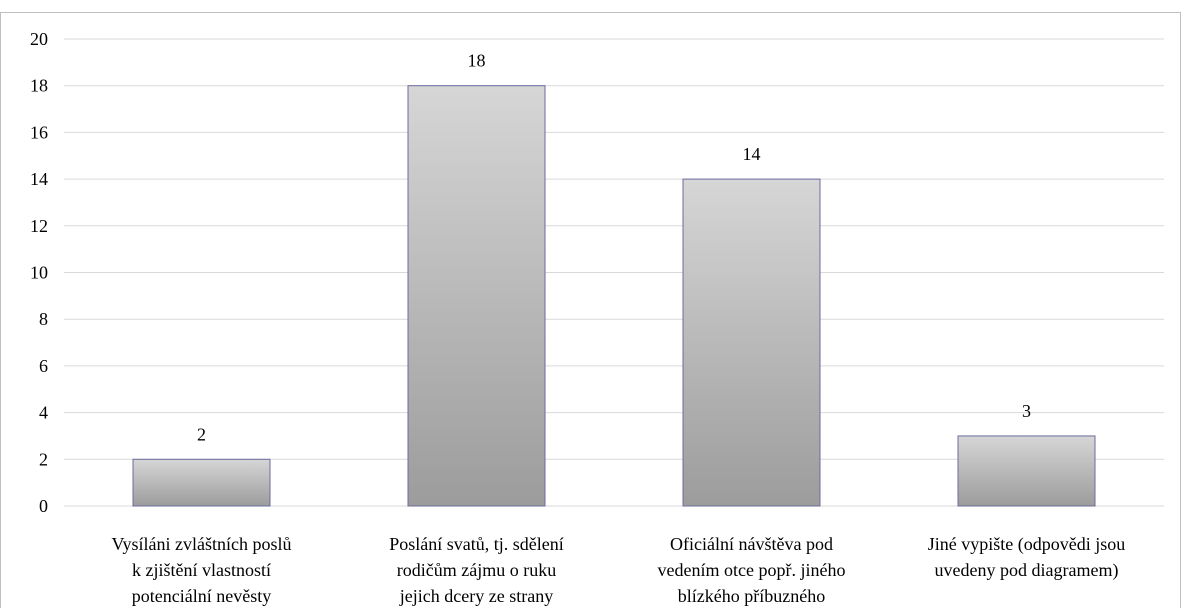  Describe the element at coordinates (43, 366) in the screenshot. I see `y-tick-label-6: 6` at that location.